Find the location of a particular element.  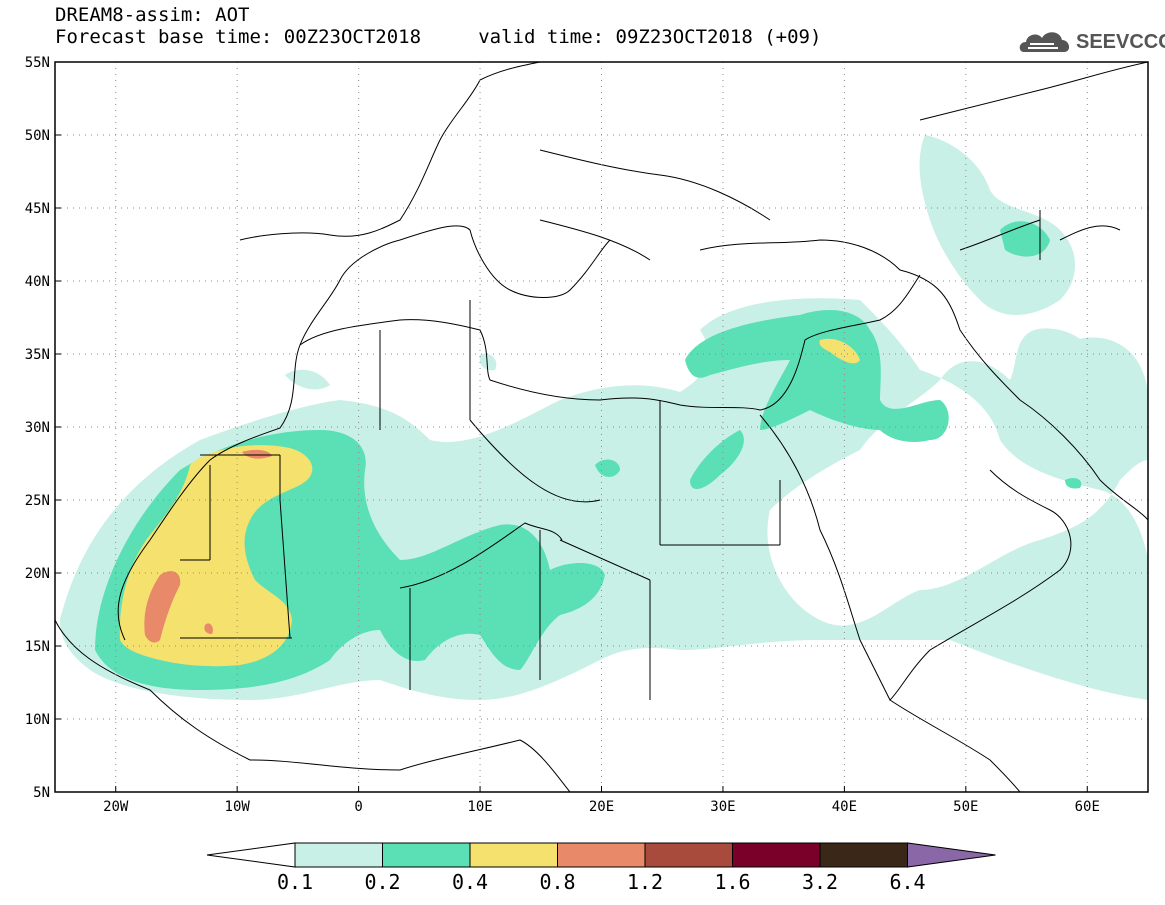

colorbar: 0.1 0.2 0.4 0.8 1.2 1.6 3.2 6.4 is located at coordinates (601, 868).